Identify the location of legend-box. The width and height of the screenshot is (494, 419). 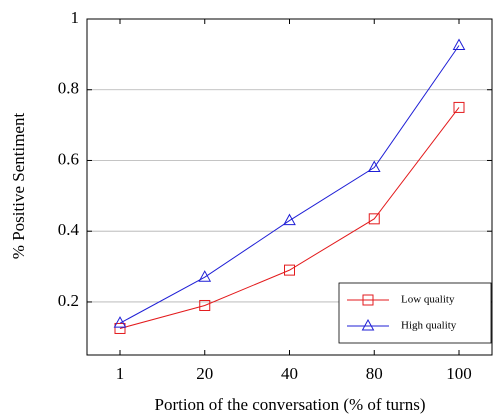
(415, 313).